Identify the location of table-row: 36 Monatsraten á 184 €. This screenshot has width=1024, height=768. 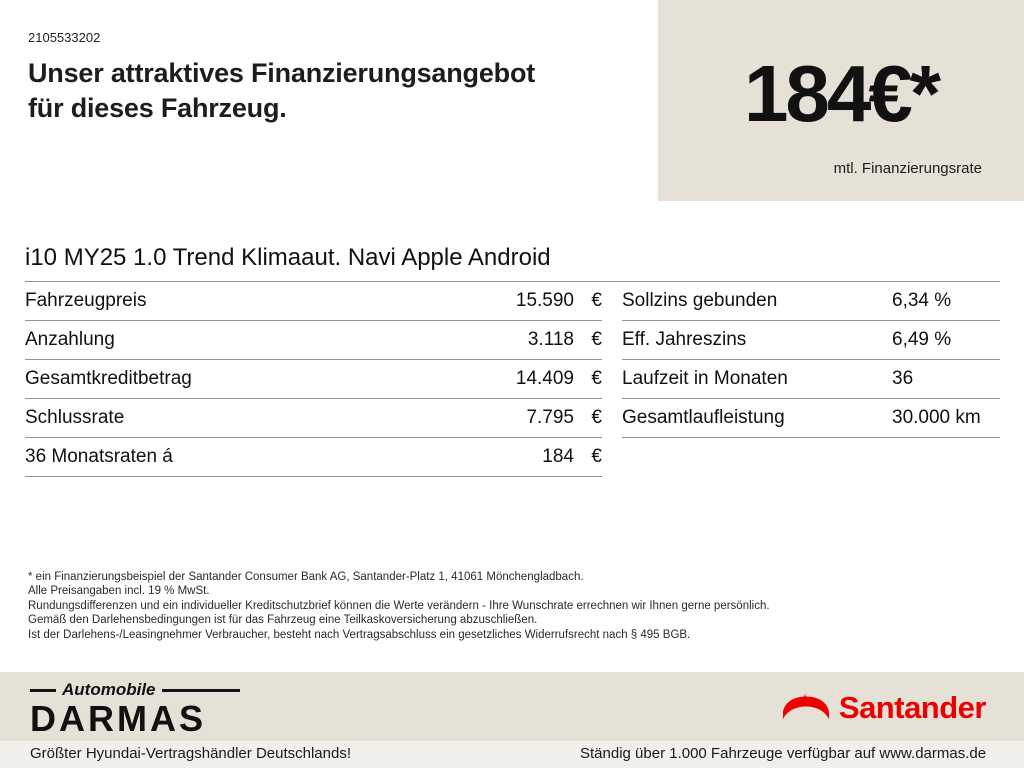
(313, 457).